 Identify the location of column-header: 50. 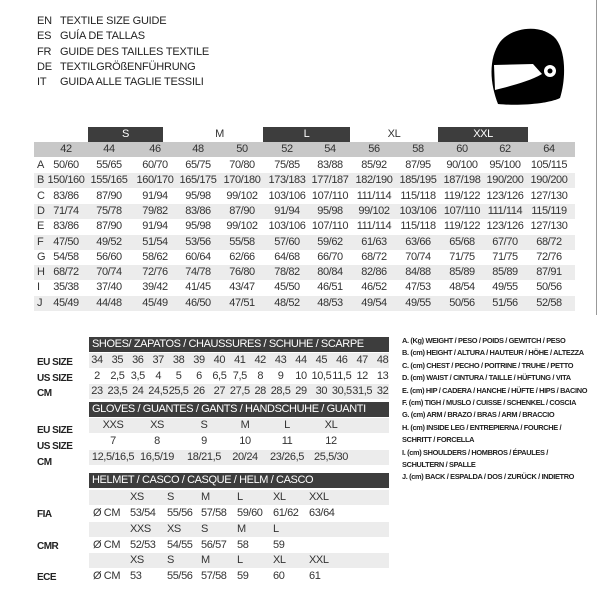
(242, 149).